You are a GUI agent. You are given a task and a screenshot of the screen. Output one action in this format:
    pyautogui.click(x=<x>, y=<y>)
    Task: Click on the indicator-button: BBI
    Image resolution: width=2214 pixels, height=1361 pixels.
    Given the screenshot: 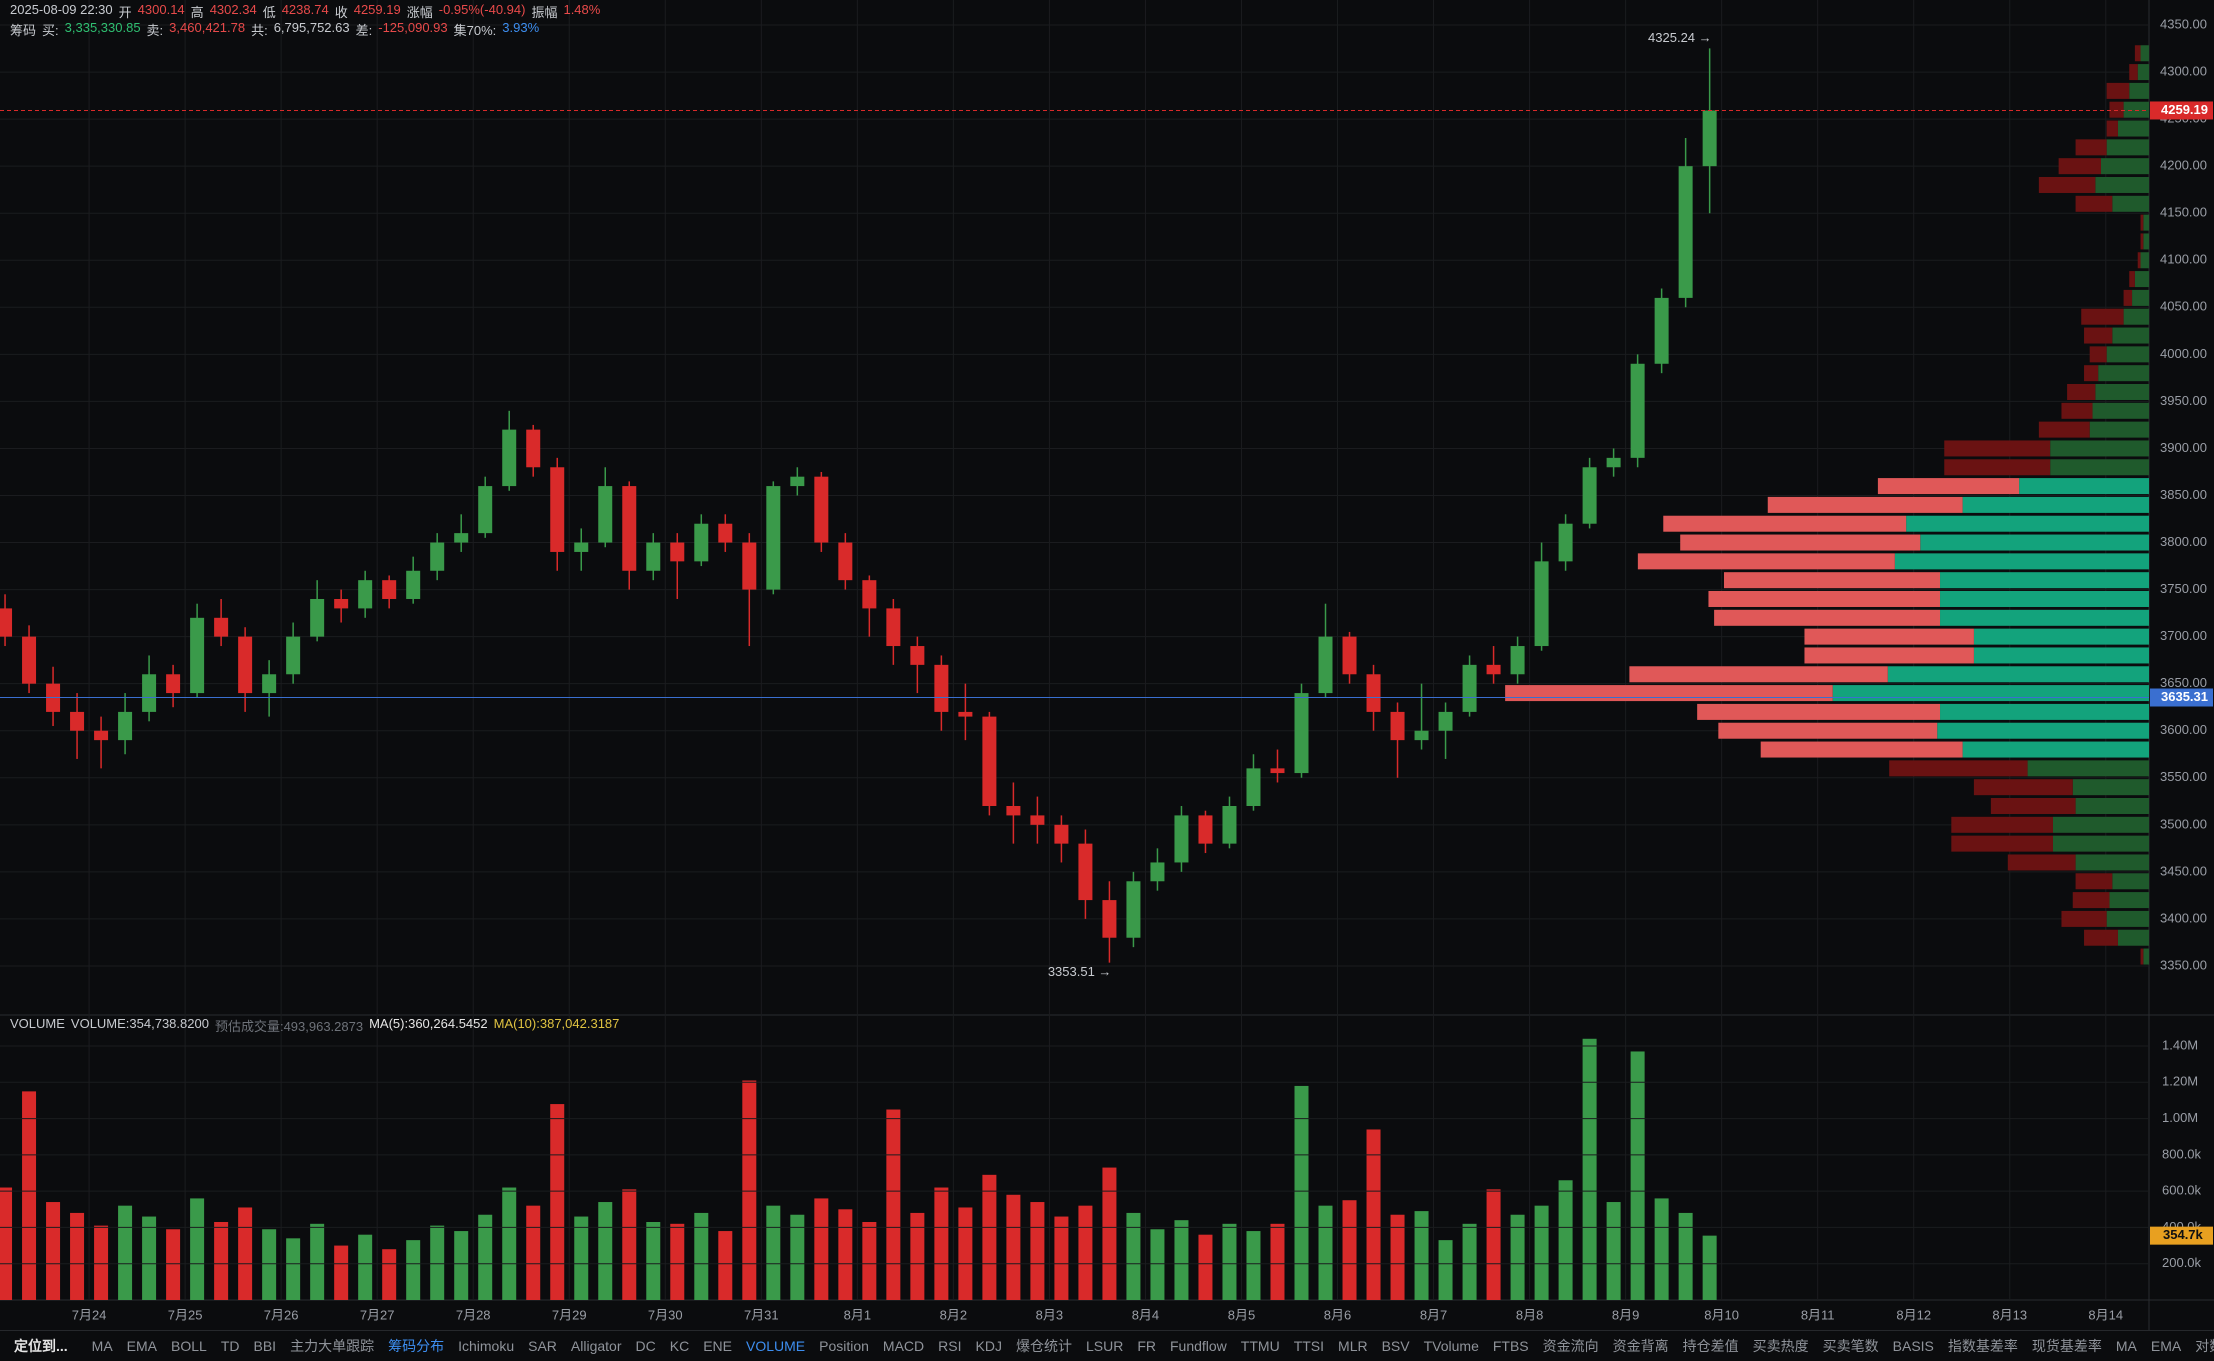 What is the action you would take?
    pyautogui.click(x=265, y=1346)
    